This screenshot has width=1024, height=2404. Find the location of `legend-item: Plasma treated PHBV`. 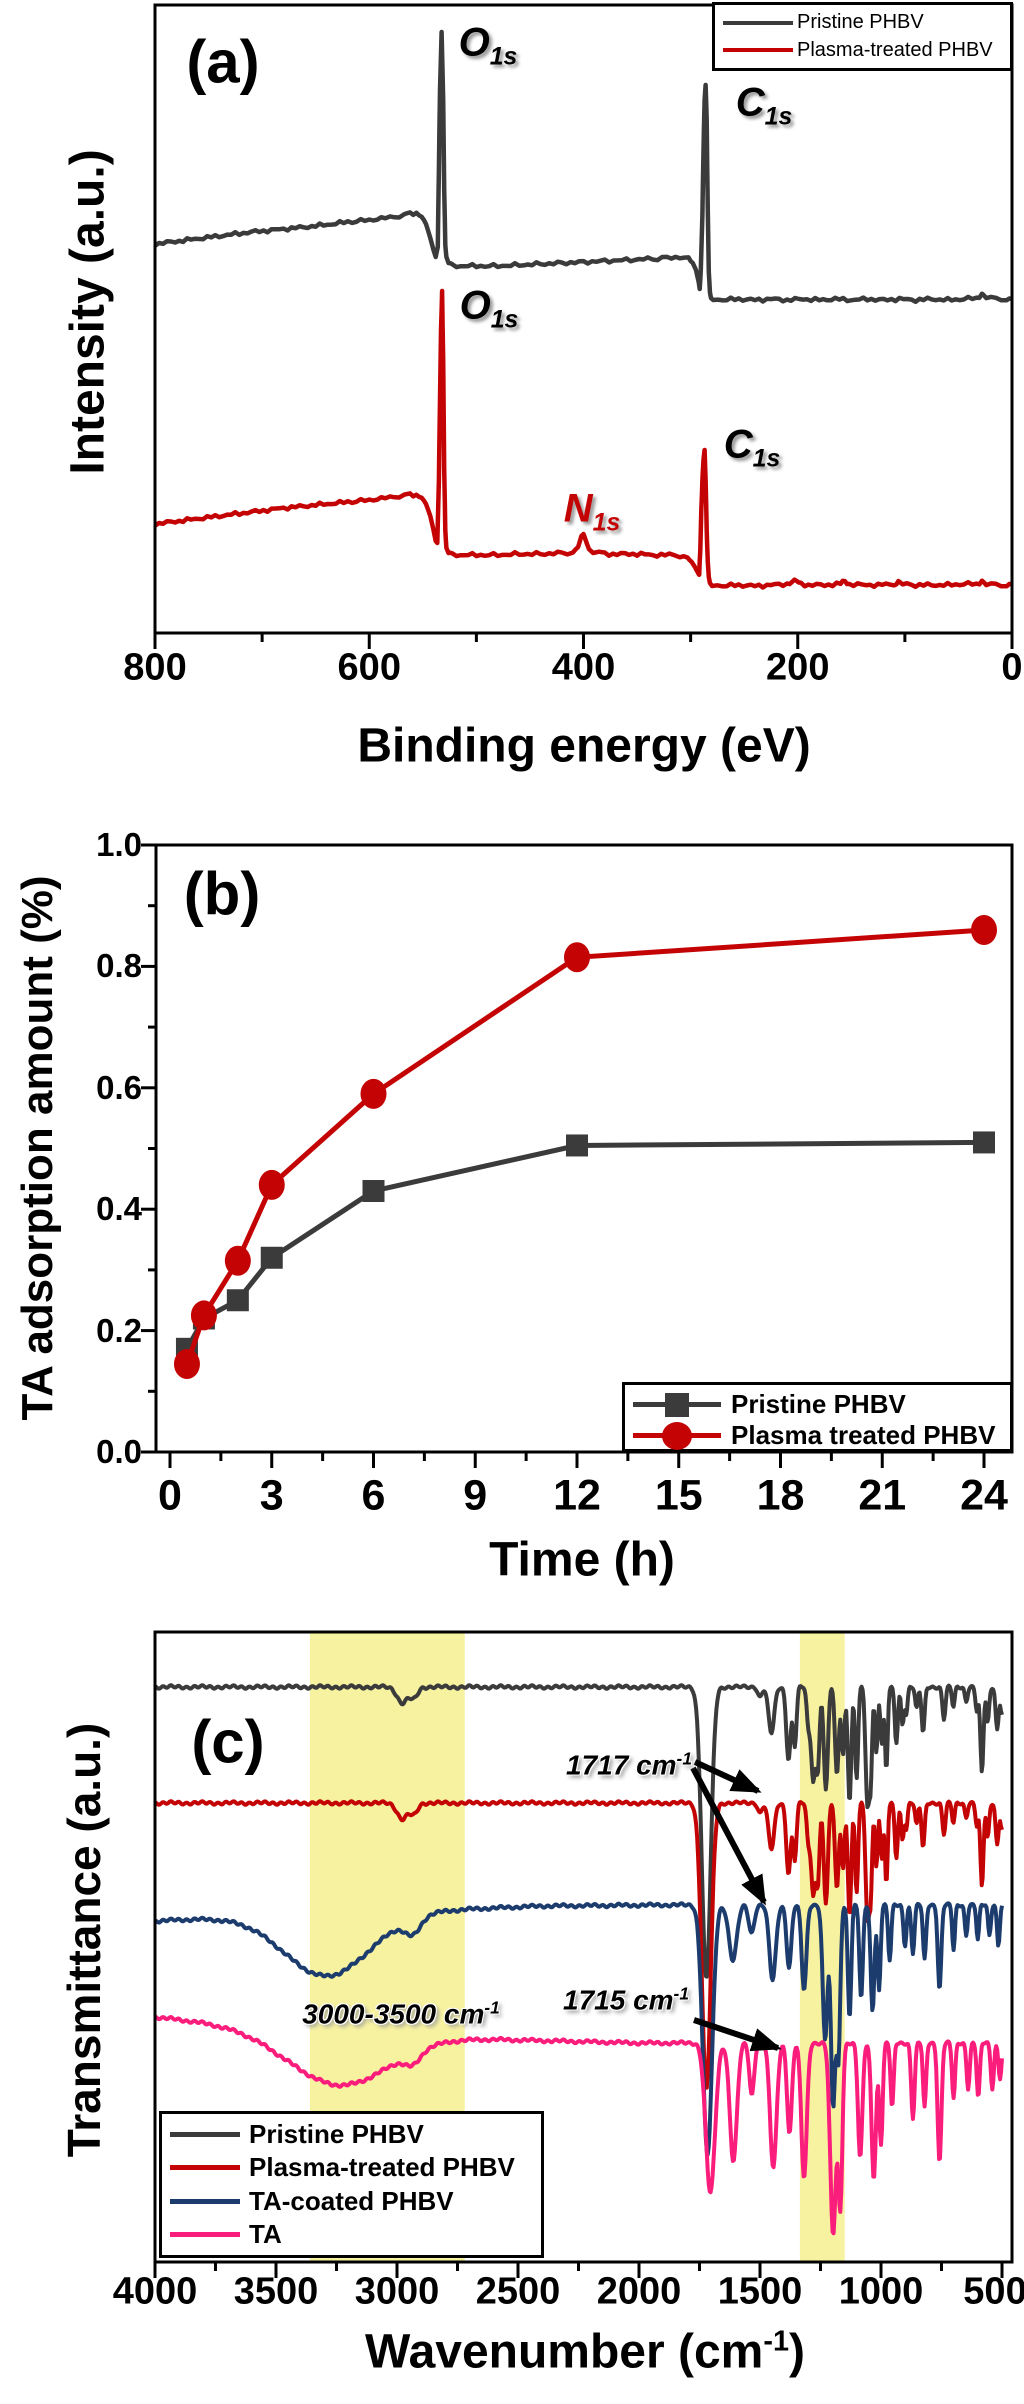

legend-item: Plasma treated PHBV is located at coordinates (817, 1435).